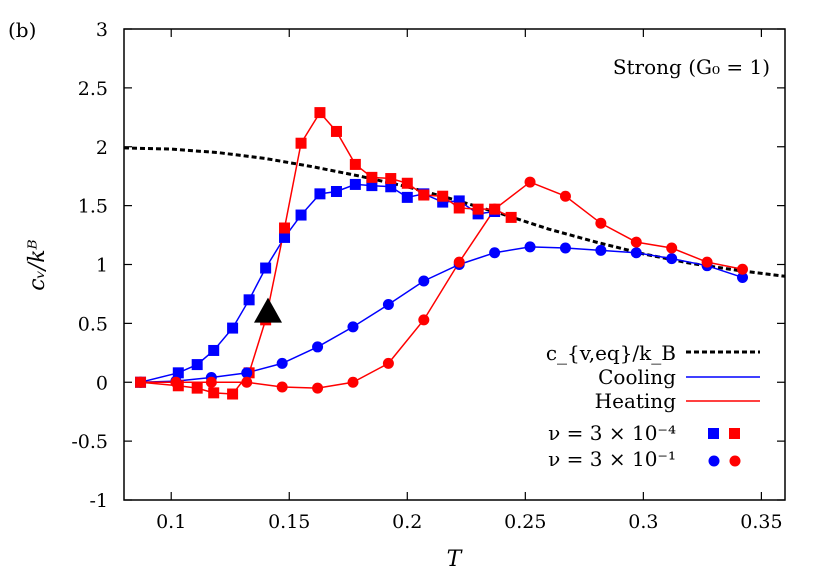 The width and height of the screenshot is (830, 581). What do you see at coordinates (171, 522) in the screenshot?
I see `x-tick-label: 0.1` at bounding box center [171, 522].